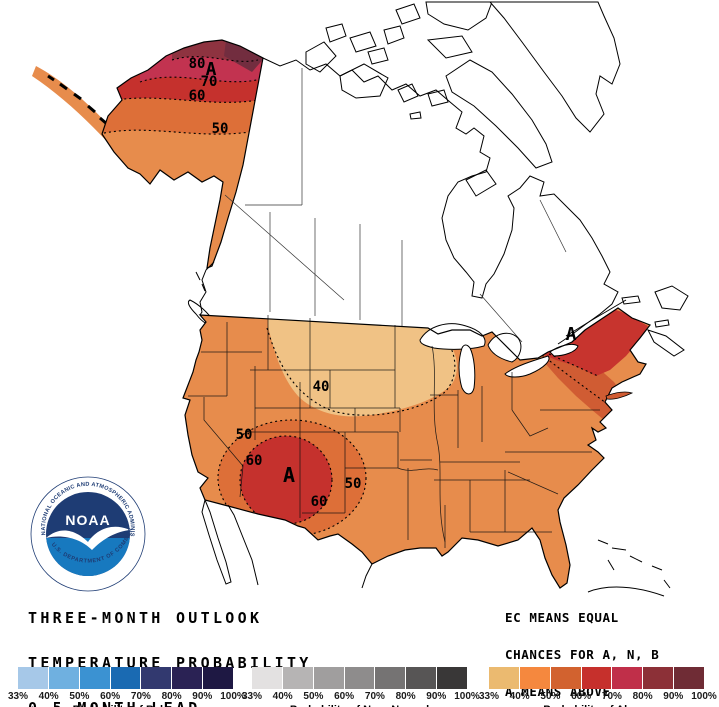 Image resolution: width=719 pixels, height=707 pixels. Describe the element at coordinates (596, 705) in the screenshot. I see `legend-caption: Probability of Above` at that location.